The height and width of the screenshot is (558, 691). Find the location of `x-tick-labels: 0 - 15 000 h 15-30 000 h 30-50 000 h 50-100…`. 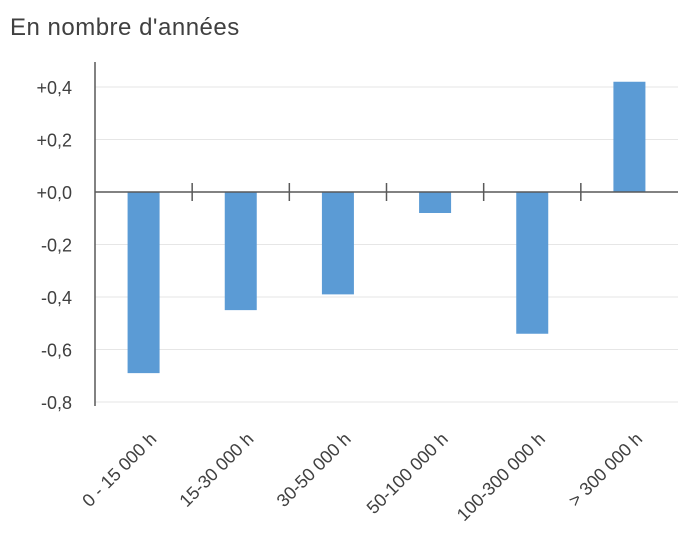

x-tick-labels: 0 - 15 000 h 15-30 000 h 30-50 000 h 50-100… is located at coordinates (362, 477).